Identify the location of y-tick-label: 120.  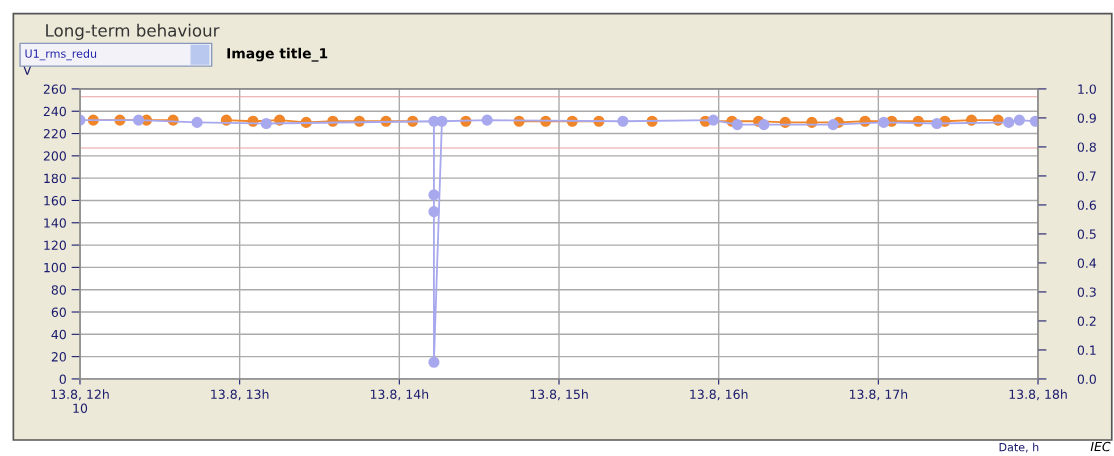
(55, 245).